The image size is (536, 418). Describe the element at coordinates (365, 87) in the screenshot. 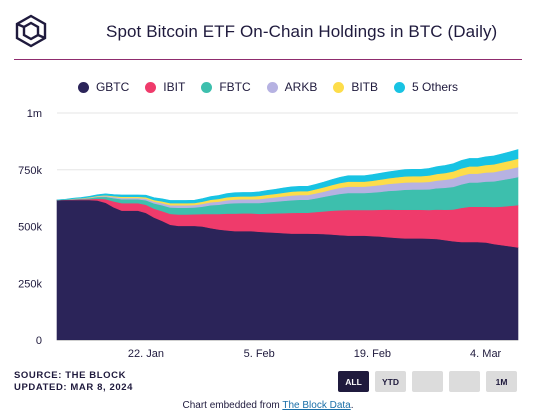

I see `legend-label: BITB` at that location.